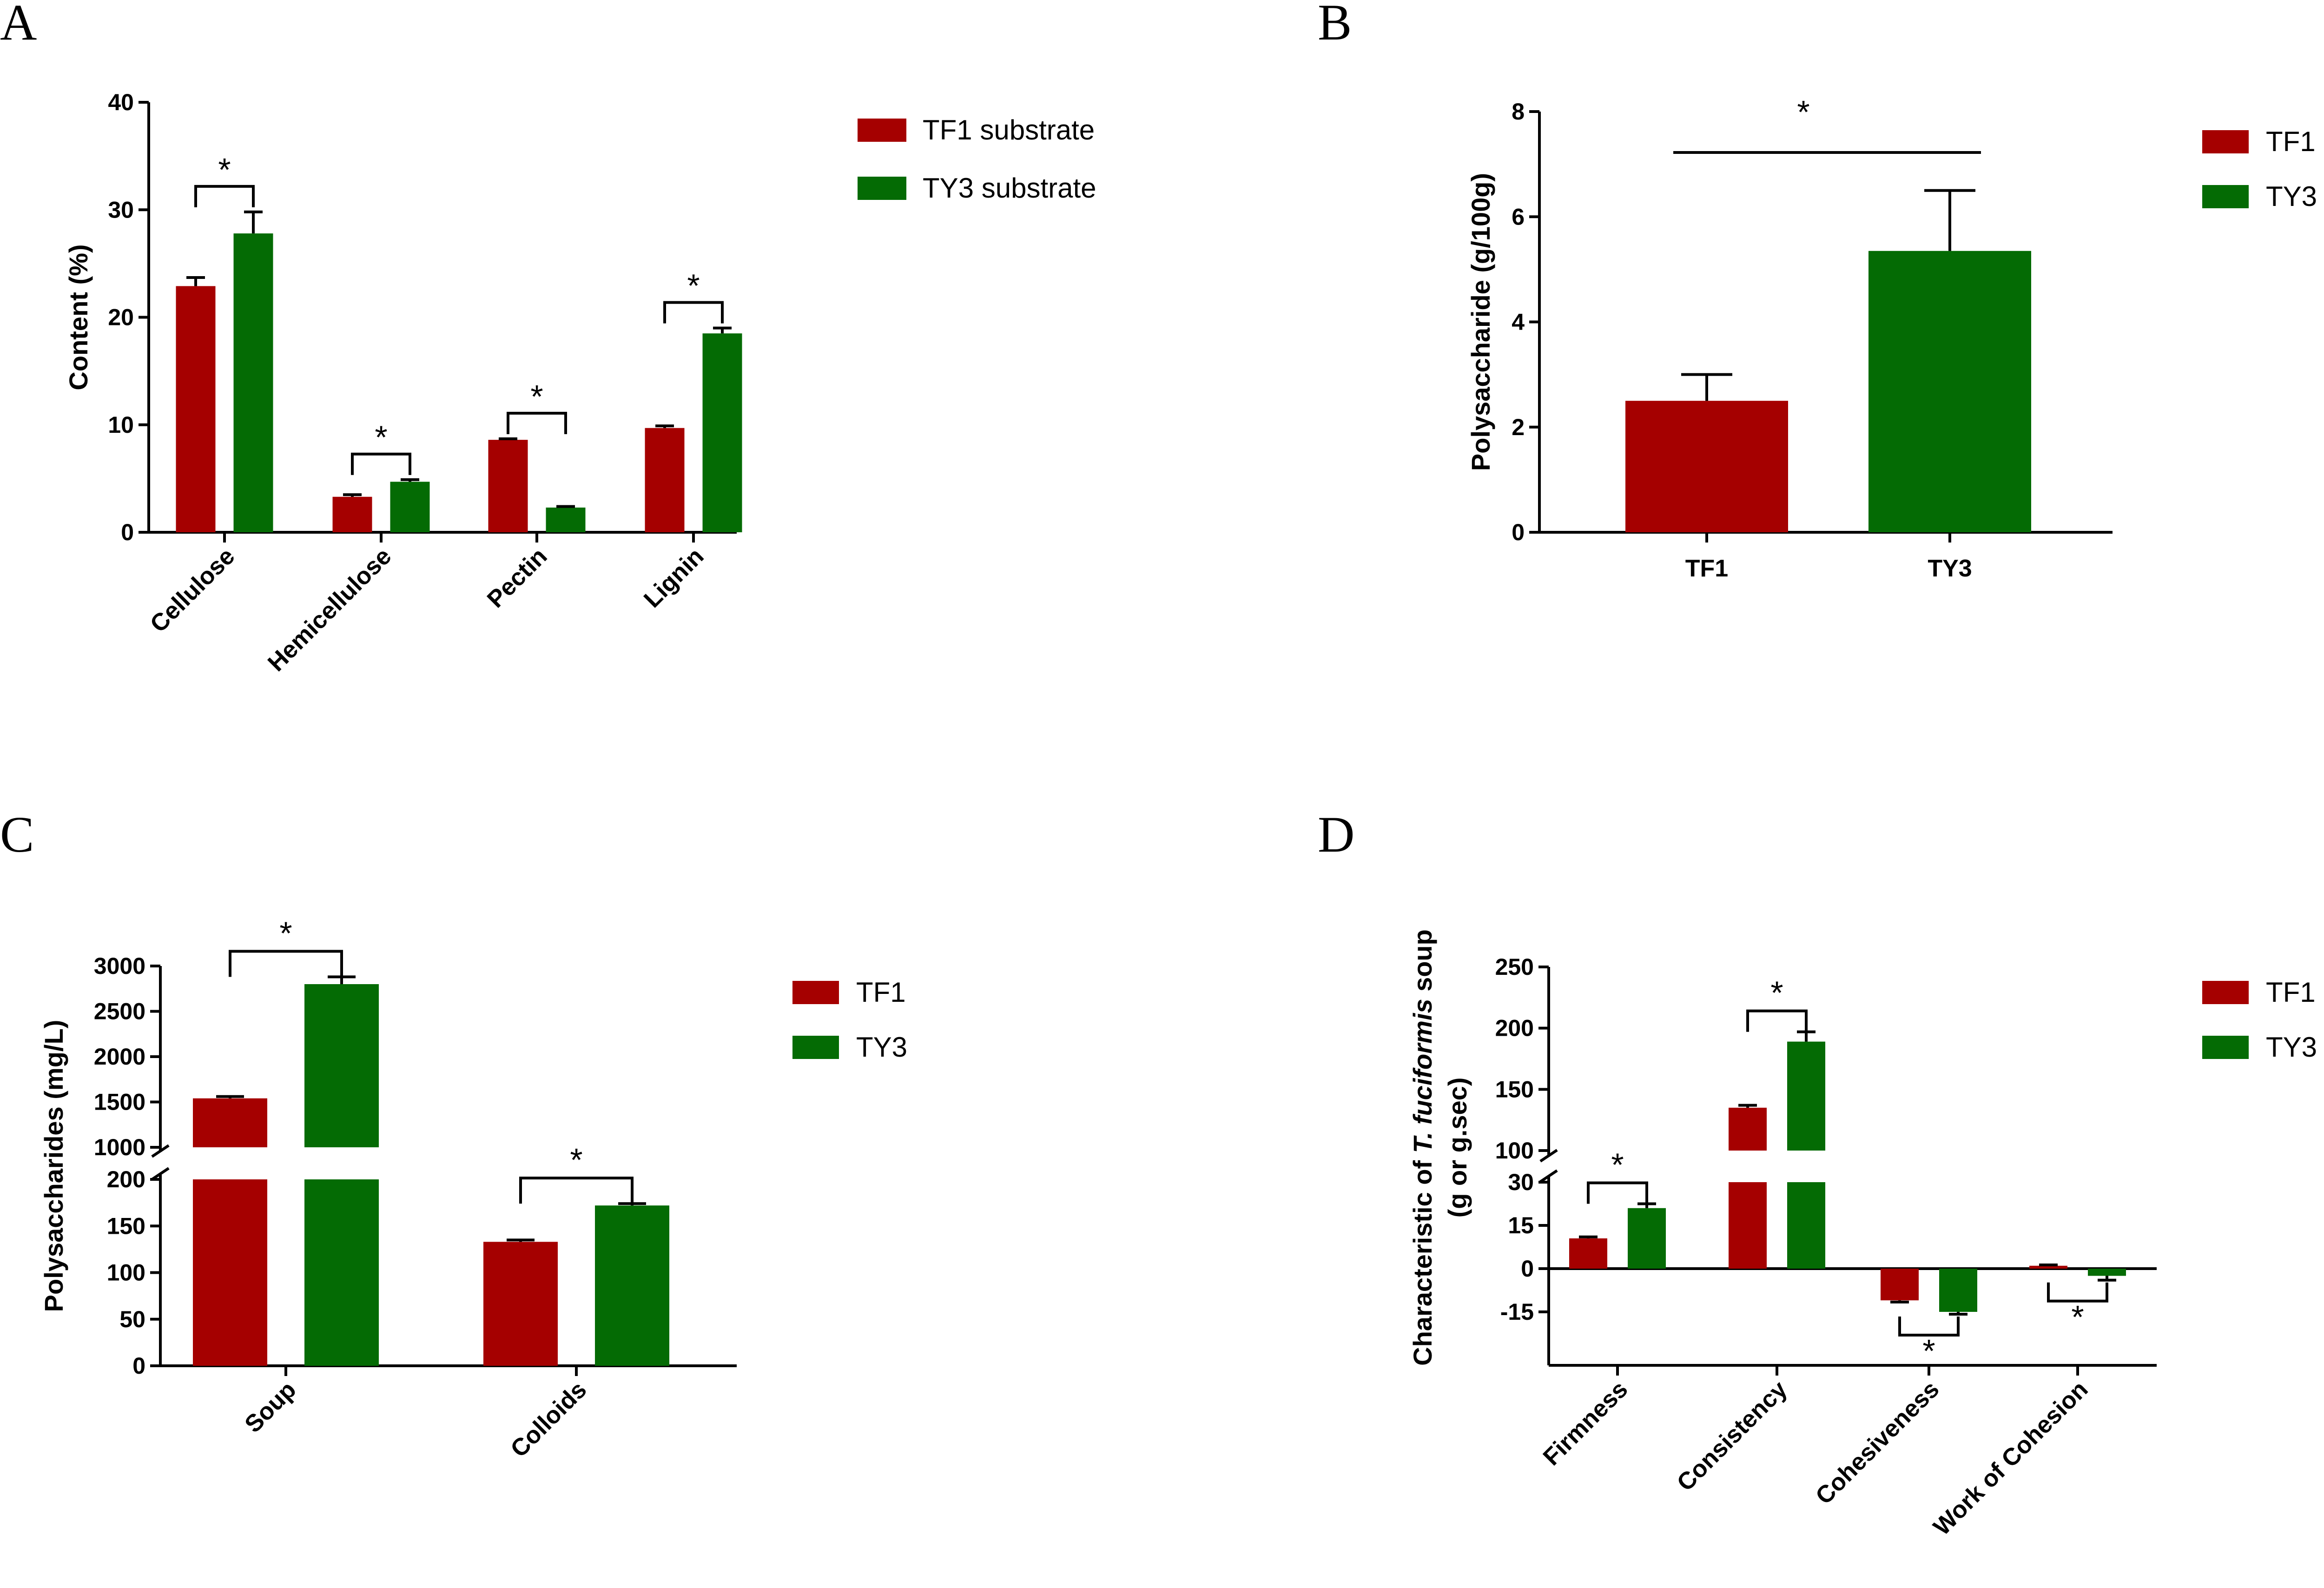  Describe the element at coordinates (1335, 25) in the screenshot. I see `panel-letter-b: B` at that location.